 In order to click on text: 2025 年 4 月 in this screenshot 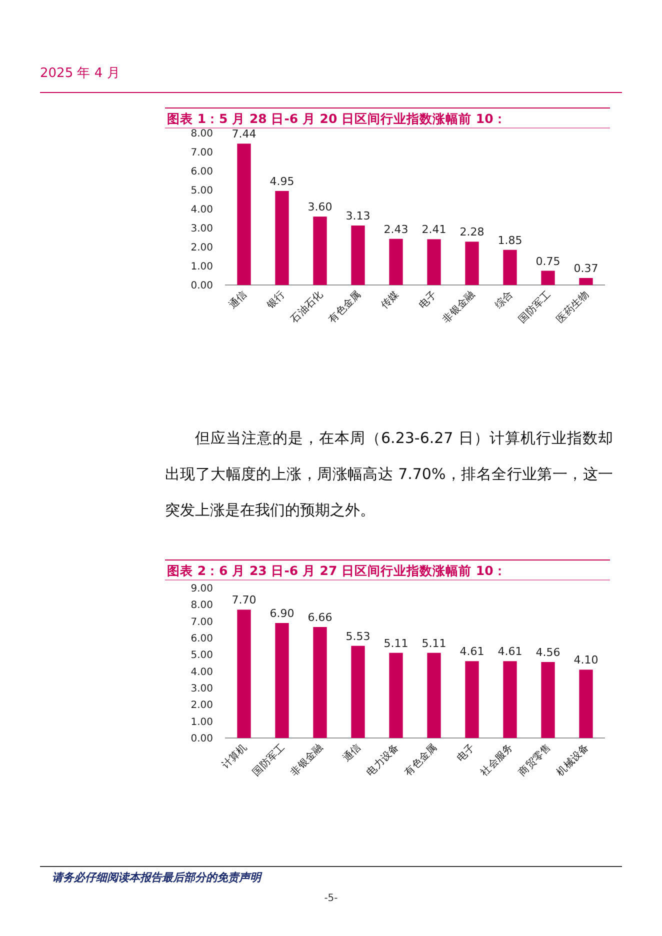, I will do `click(80, 73)`.